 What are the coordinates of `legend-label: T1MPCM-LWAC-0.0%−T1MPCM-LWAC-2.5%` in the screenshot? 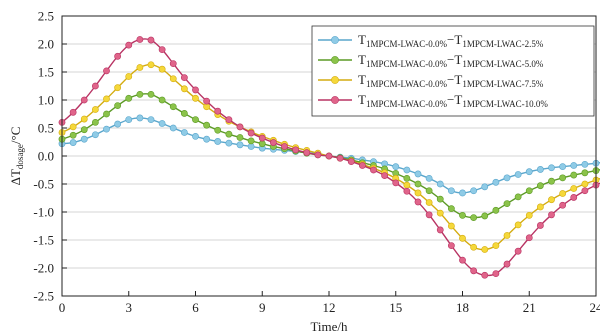 It's located at (451, 40).